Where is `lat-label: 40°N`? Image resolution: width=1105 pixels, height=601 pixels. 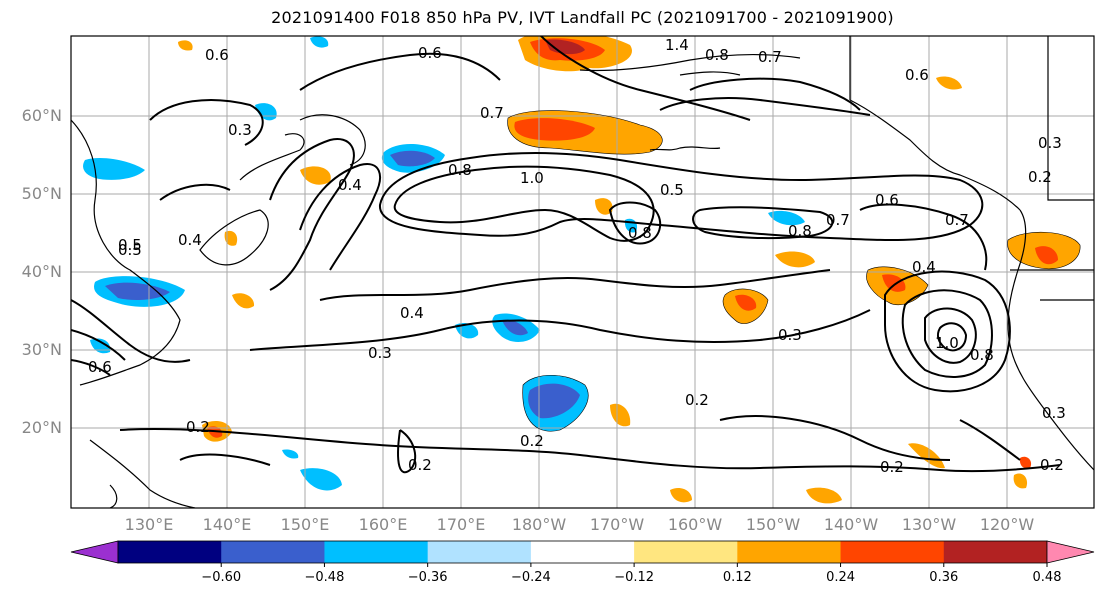 lat-label: 40°N is located at coordinates (42, 271).